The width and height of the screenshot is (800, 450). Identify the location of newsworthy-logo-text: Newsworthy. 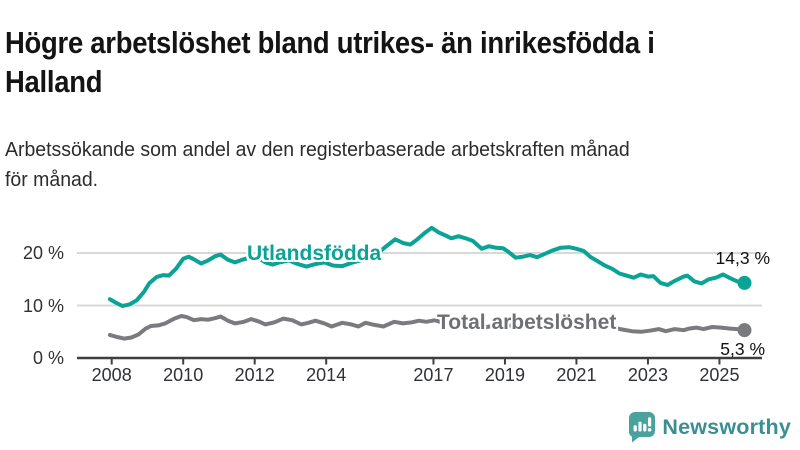
(726, 427).